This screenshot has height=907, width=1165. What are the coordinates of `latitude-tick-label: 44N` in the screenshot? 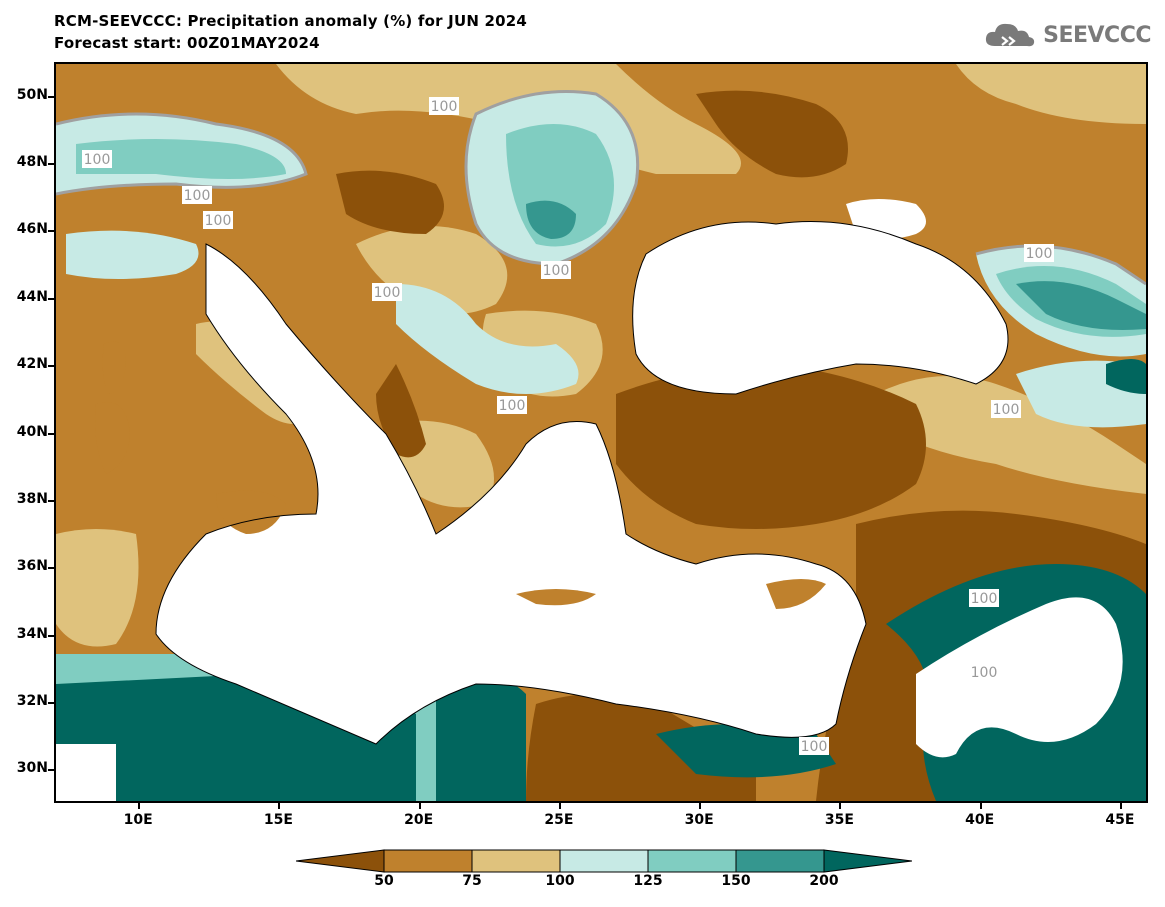 It's located at (32, 296).